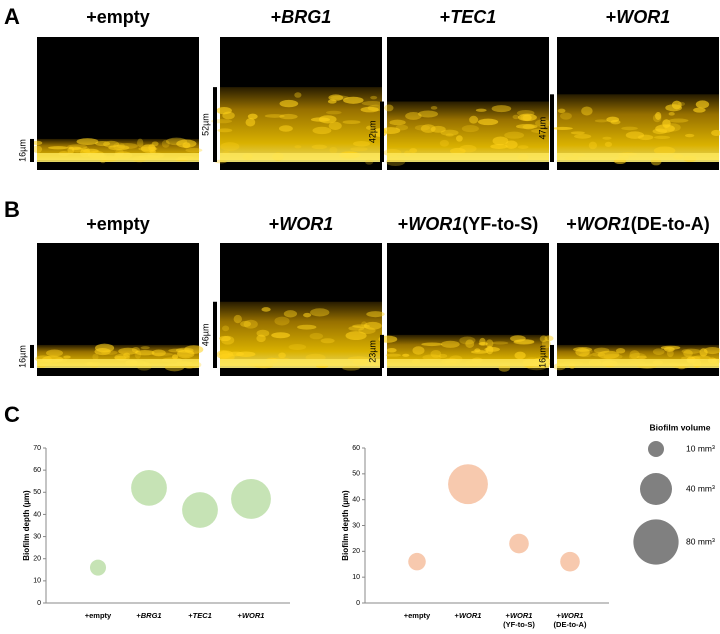 Image resolution: width=720 pixels, height=634 pixels. What do you see at coordinates (542, 356) in the screenshot?
I see `scale-label: 16µm` at bounding box center [542, 356].